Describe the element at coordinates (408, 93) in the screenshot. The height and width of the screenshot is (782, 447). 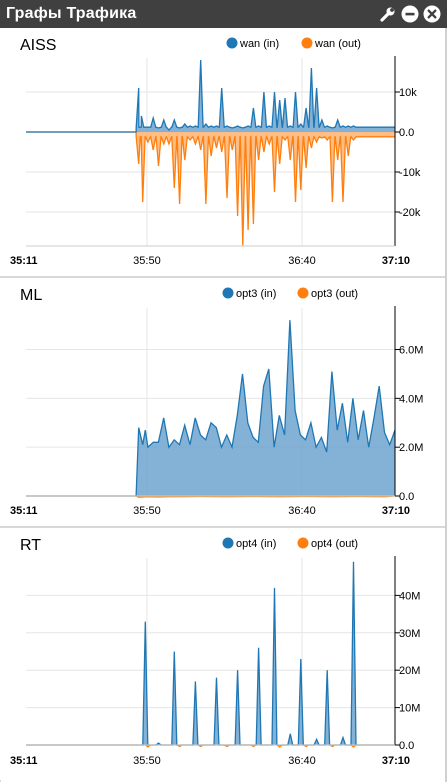
I see `y-tick-label: 10k` at that location.